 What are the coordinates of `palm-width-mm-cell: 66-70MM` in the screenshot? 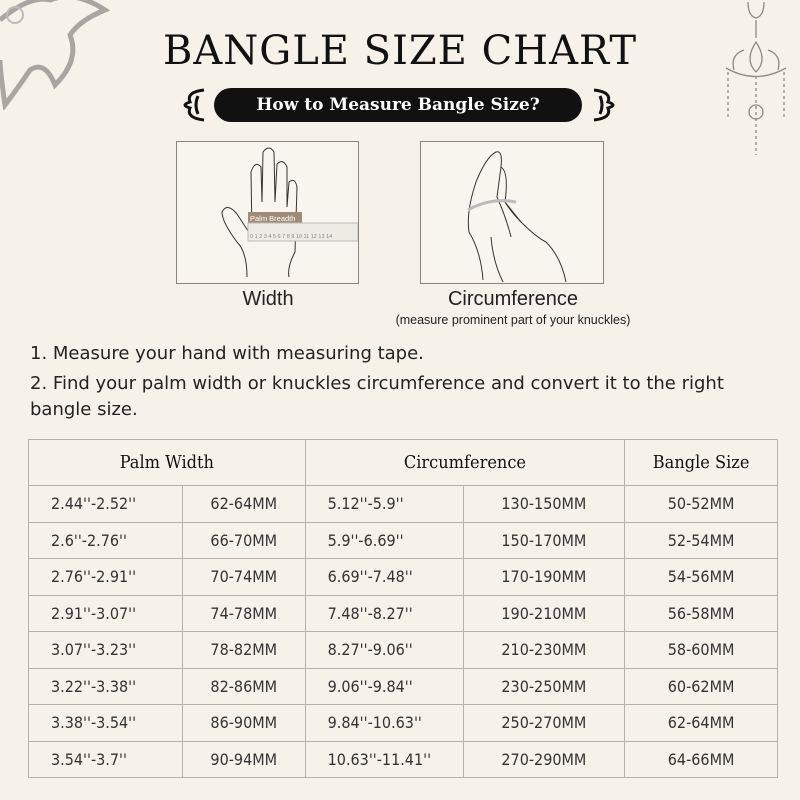 It's located at (243, 540).